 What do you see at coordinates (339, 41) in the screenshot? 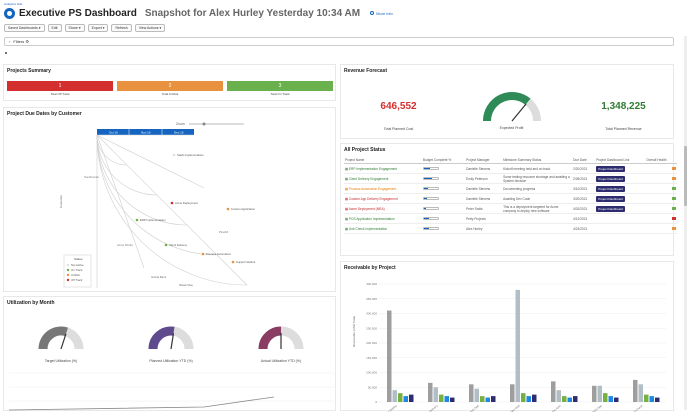
I see `filters-bar: › Filters ⚙` at bounding box center [339, 41].